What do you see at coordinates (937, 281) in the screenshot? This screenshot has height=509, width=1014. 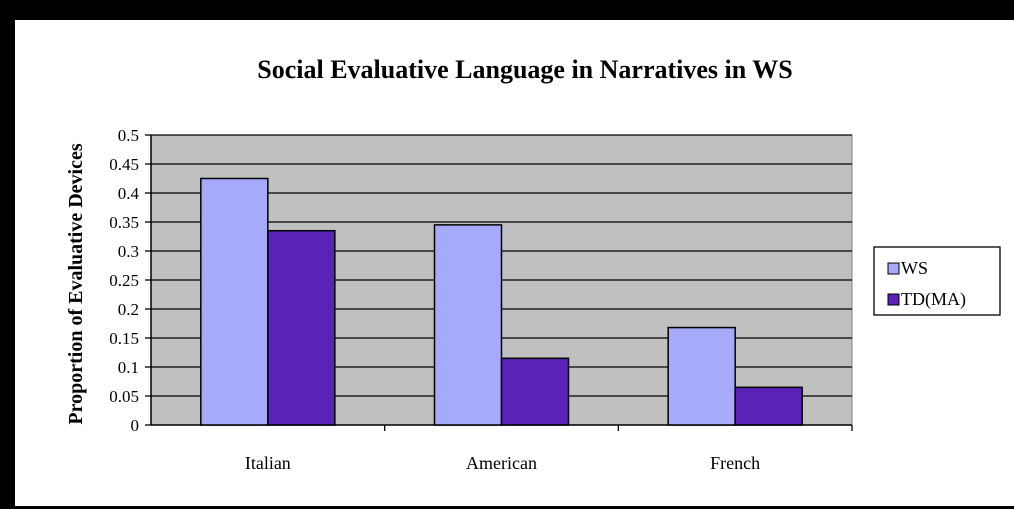 I see `legend: WS TD(MA)` at bounding box center [937, 281].